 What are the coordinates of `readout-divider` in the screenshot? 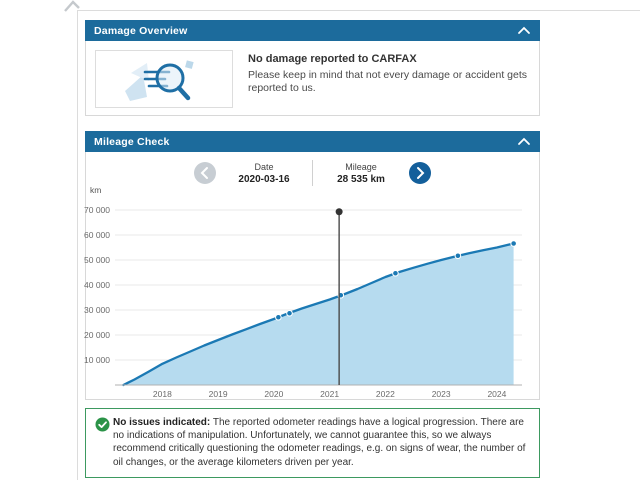 It's located at (312, 173).